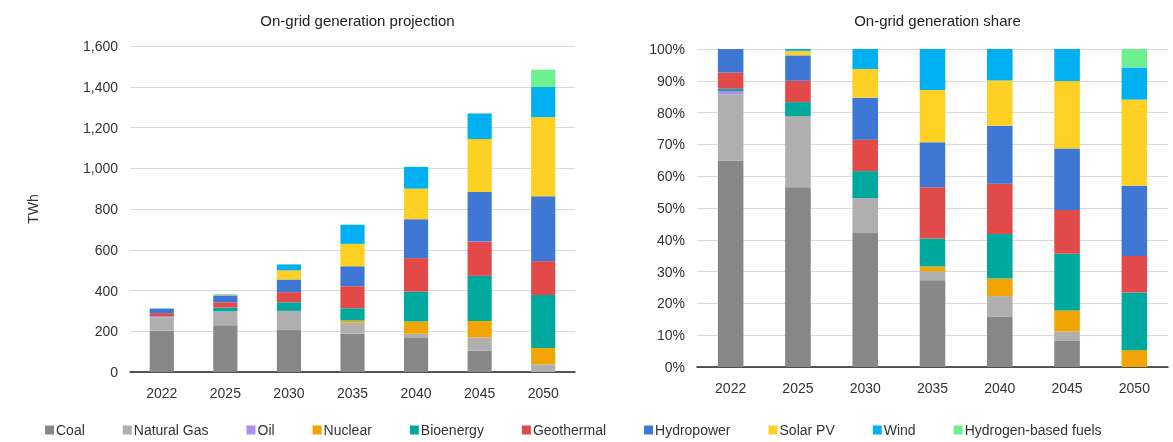 This screenshot has height=442, width=1173. I want to click on legend-label: Coal, so click(70, 430).